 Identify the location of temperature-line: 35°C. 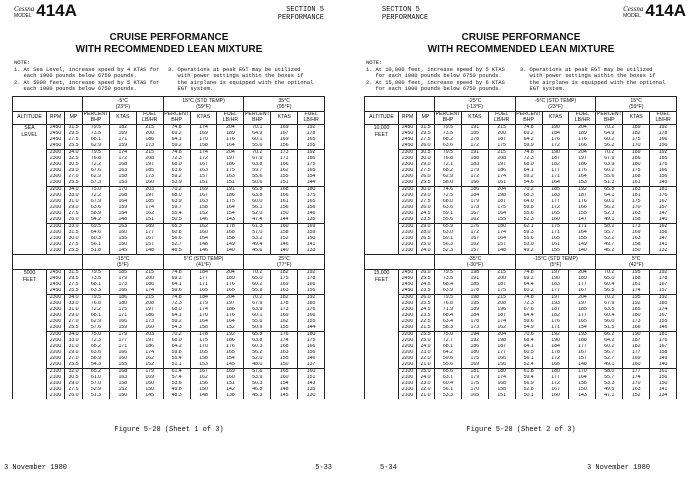
(284, 101).